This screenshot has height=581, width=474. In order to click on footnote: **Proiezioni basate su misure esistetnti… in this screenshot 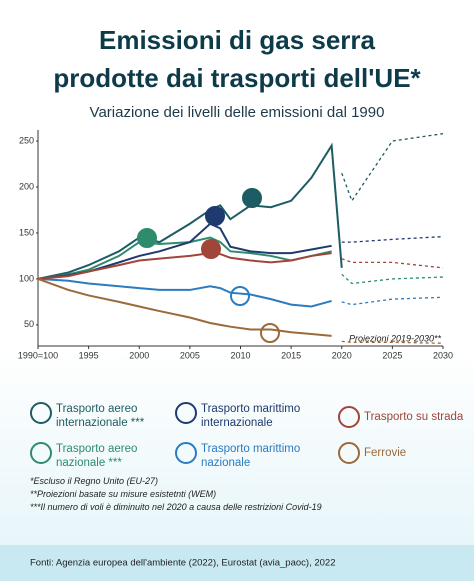, I will do `click(123, 494)`.